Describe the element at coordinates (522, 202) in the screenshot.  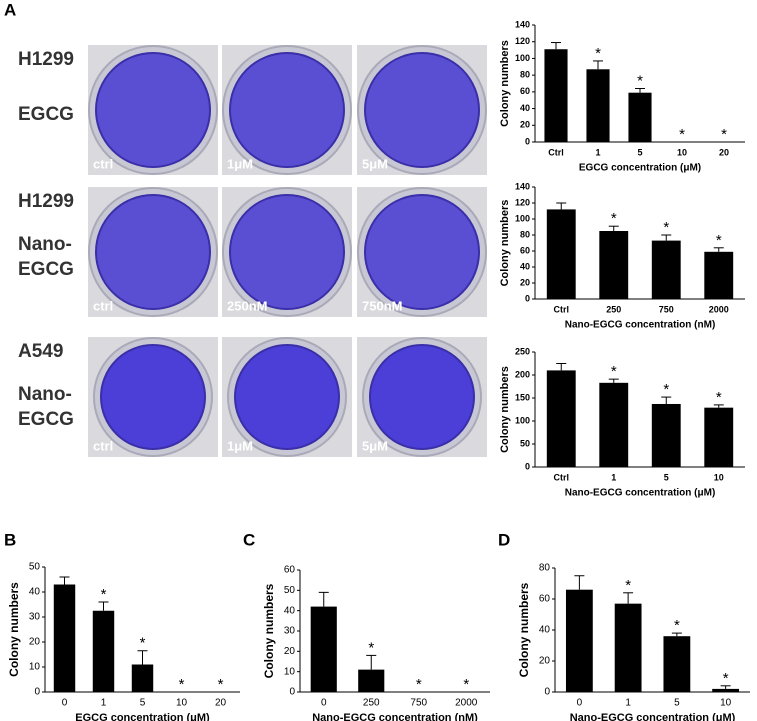
I see `y-tick-label: 120` at that location.